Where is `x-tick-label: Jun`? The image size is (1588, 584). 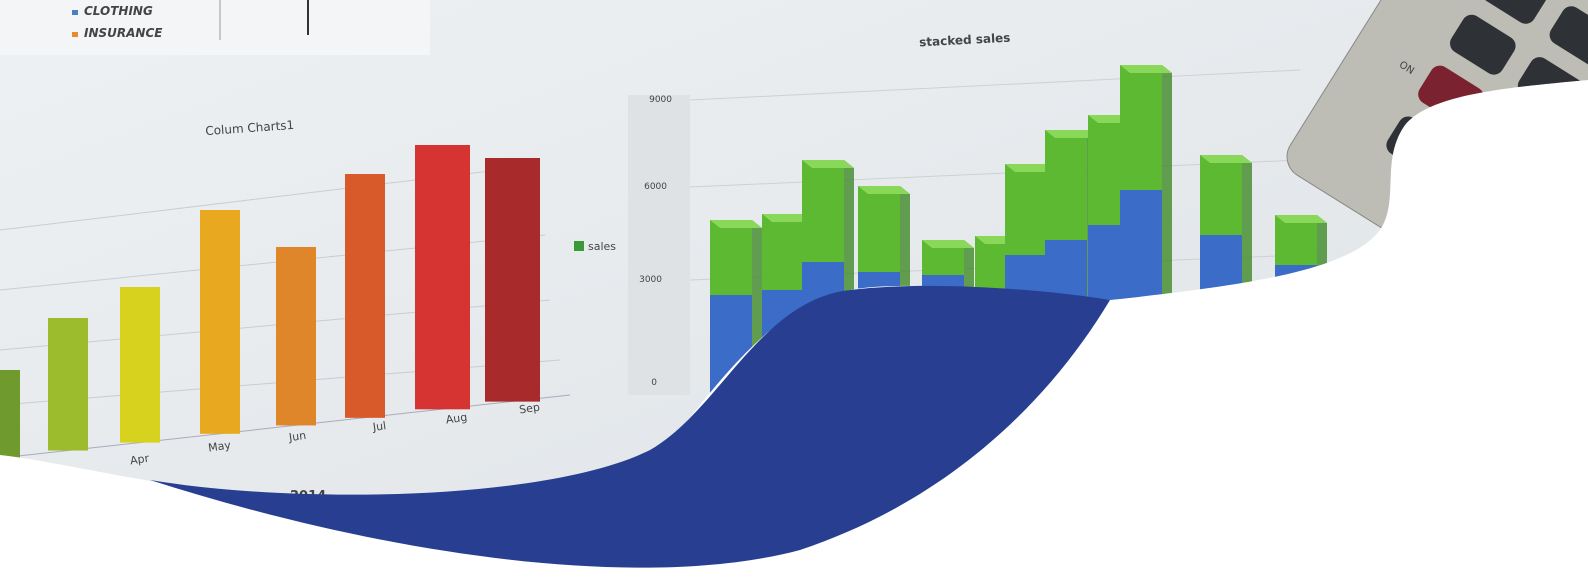
x-tick-label: Jun is located at coordinates (297, 436).